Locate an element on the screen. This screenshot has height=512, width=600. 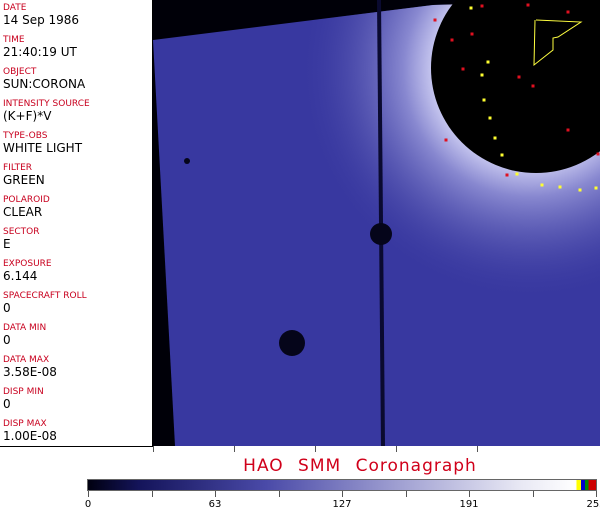
field-disp-max: DISP MAX 1.00E-08 is located at coordinates (30, 431).